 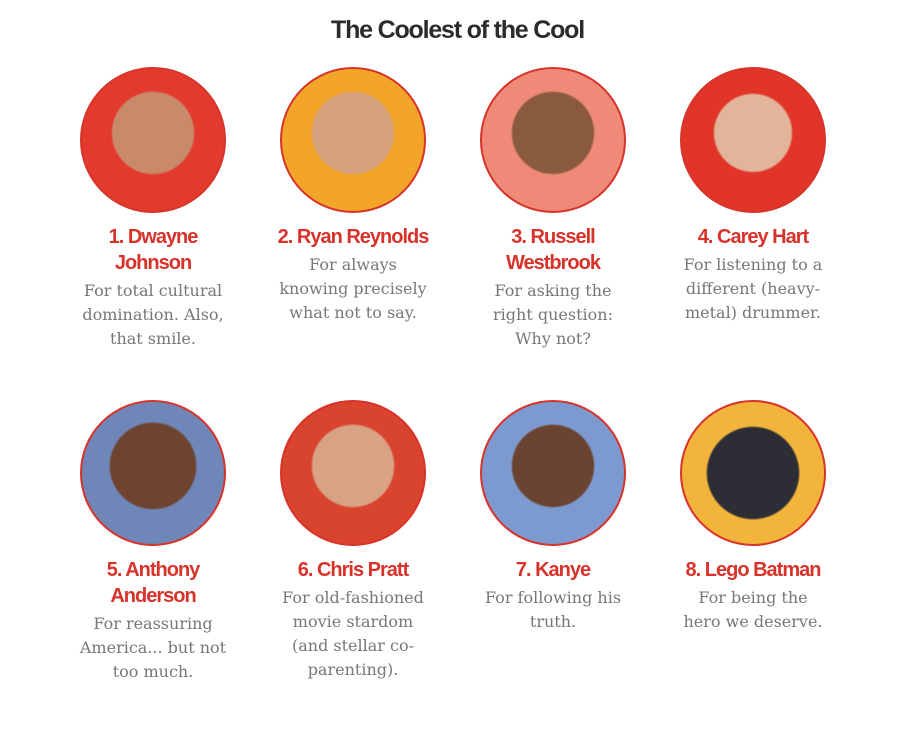 I want to click on person-name: 6. Chris Pratt, so click(x=353, y=570).